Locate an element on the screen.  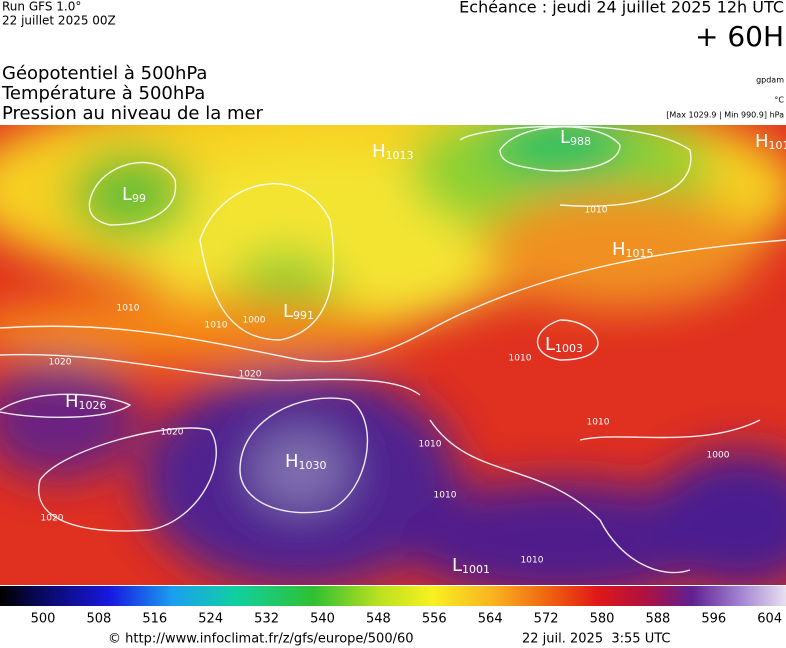
pressure-center: L1003 is located at coordinates (564, 344).